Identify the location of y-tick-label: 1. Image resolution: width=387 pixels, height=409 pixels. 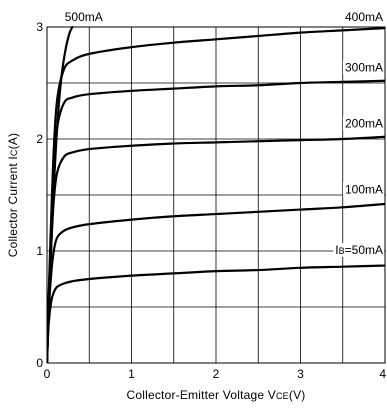
(39, 251).